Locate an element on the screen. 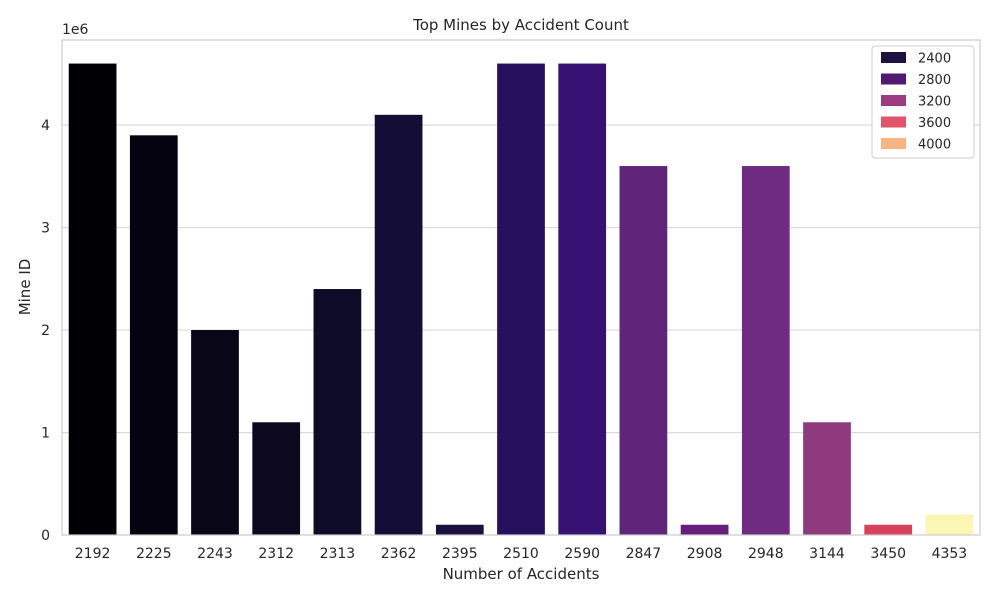  x-tick-label: 2362 is located at coordinates (399, 554).